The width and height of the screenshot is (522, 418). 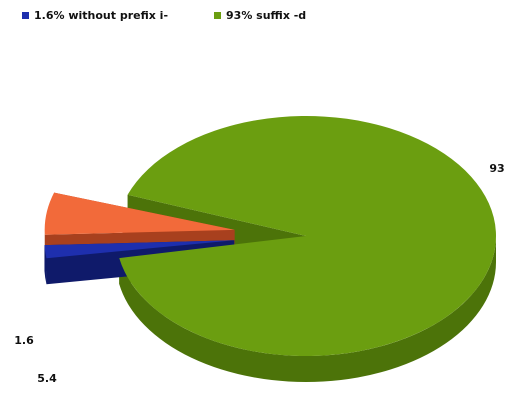 I want to click on slice-label-1-6: 1.6, so click(x=24, y=340).